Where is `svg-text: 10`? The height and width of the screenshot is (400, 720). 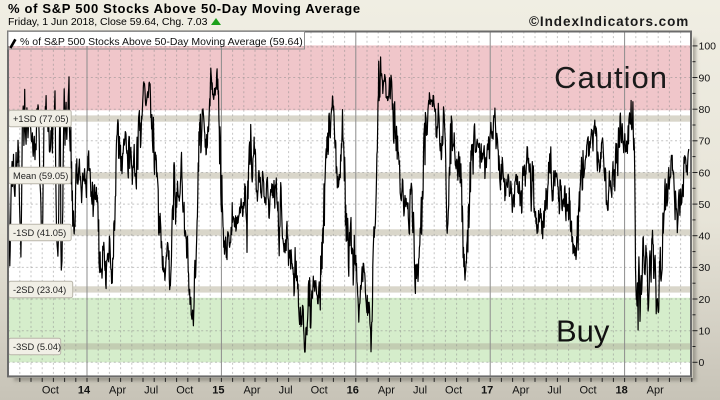
svg-text: 10 is located at coordinates (705, 332).